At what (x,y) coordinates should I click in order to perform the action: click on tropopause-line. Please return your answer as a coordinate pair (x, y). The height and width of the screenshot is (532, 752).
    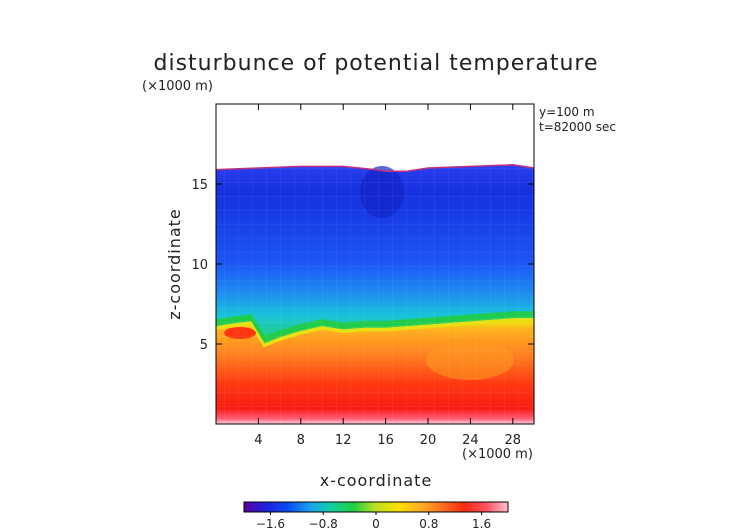
    Looking at the image, I should click on (375, 168).